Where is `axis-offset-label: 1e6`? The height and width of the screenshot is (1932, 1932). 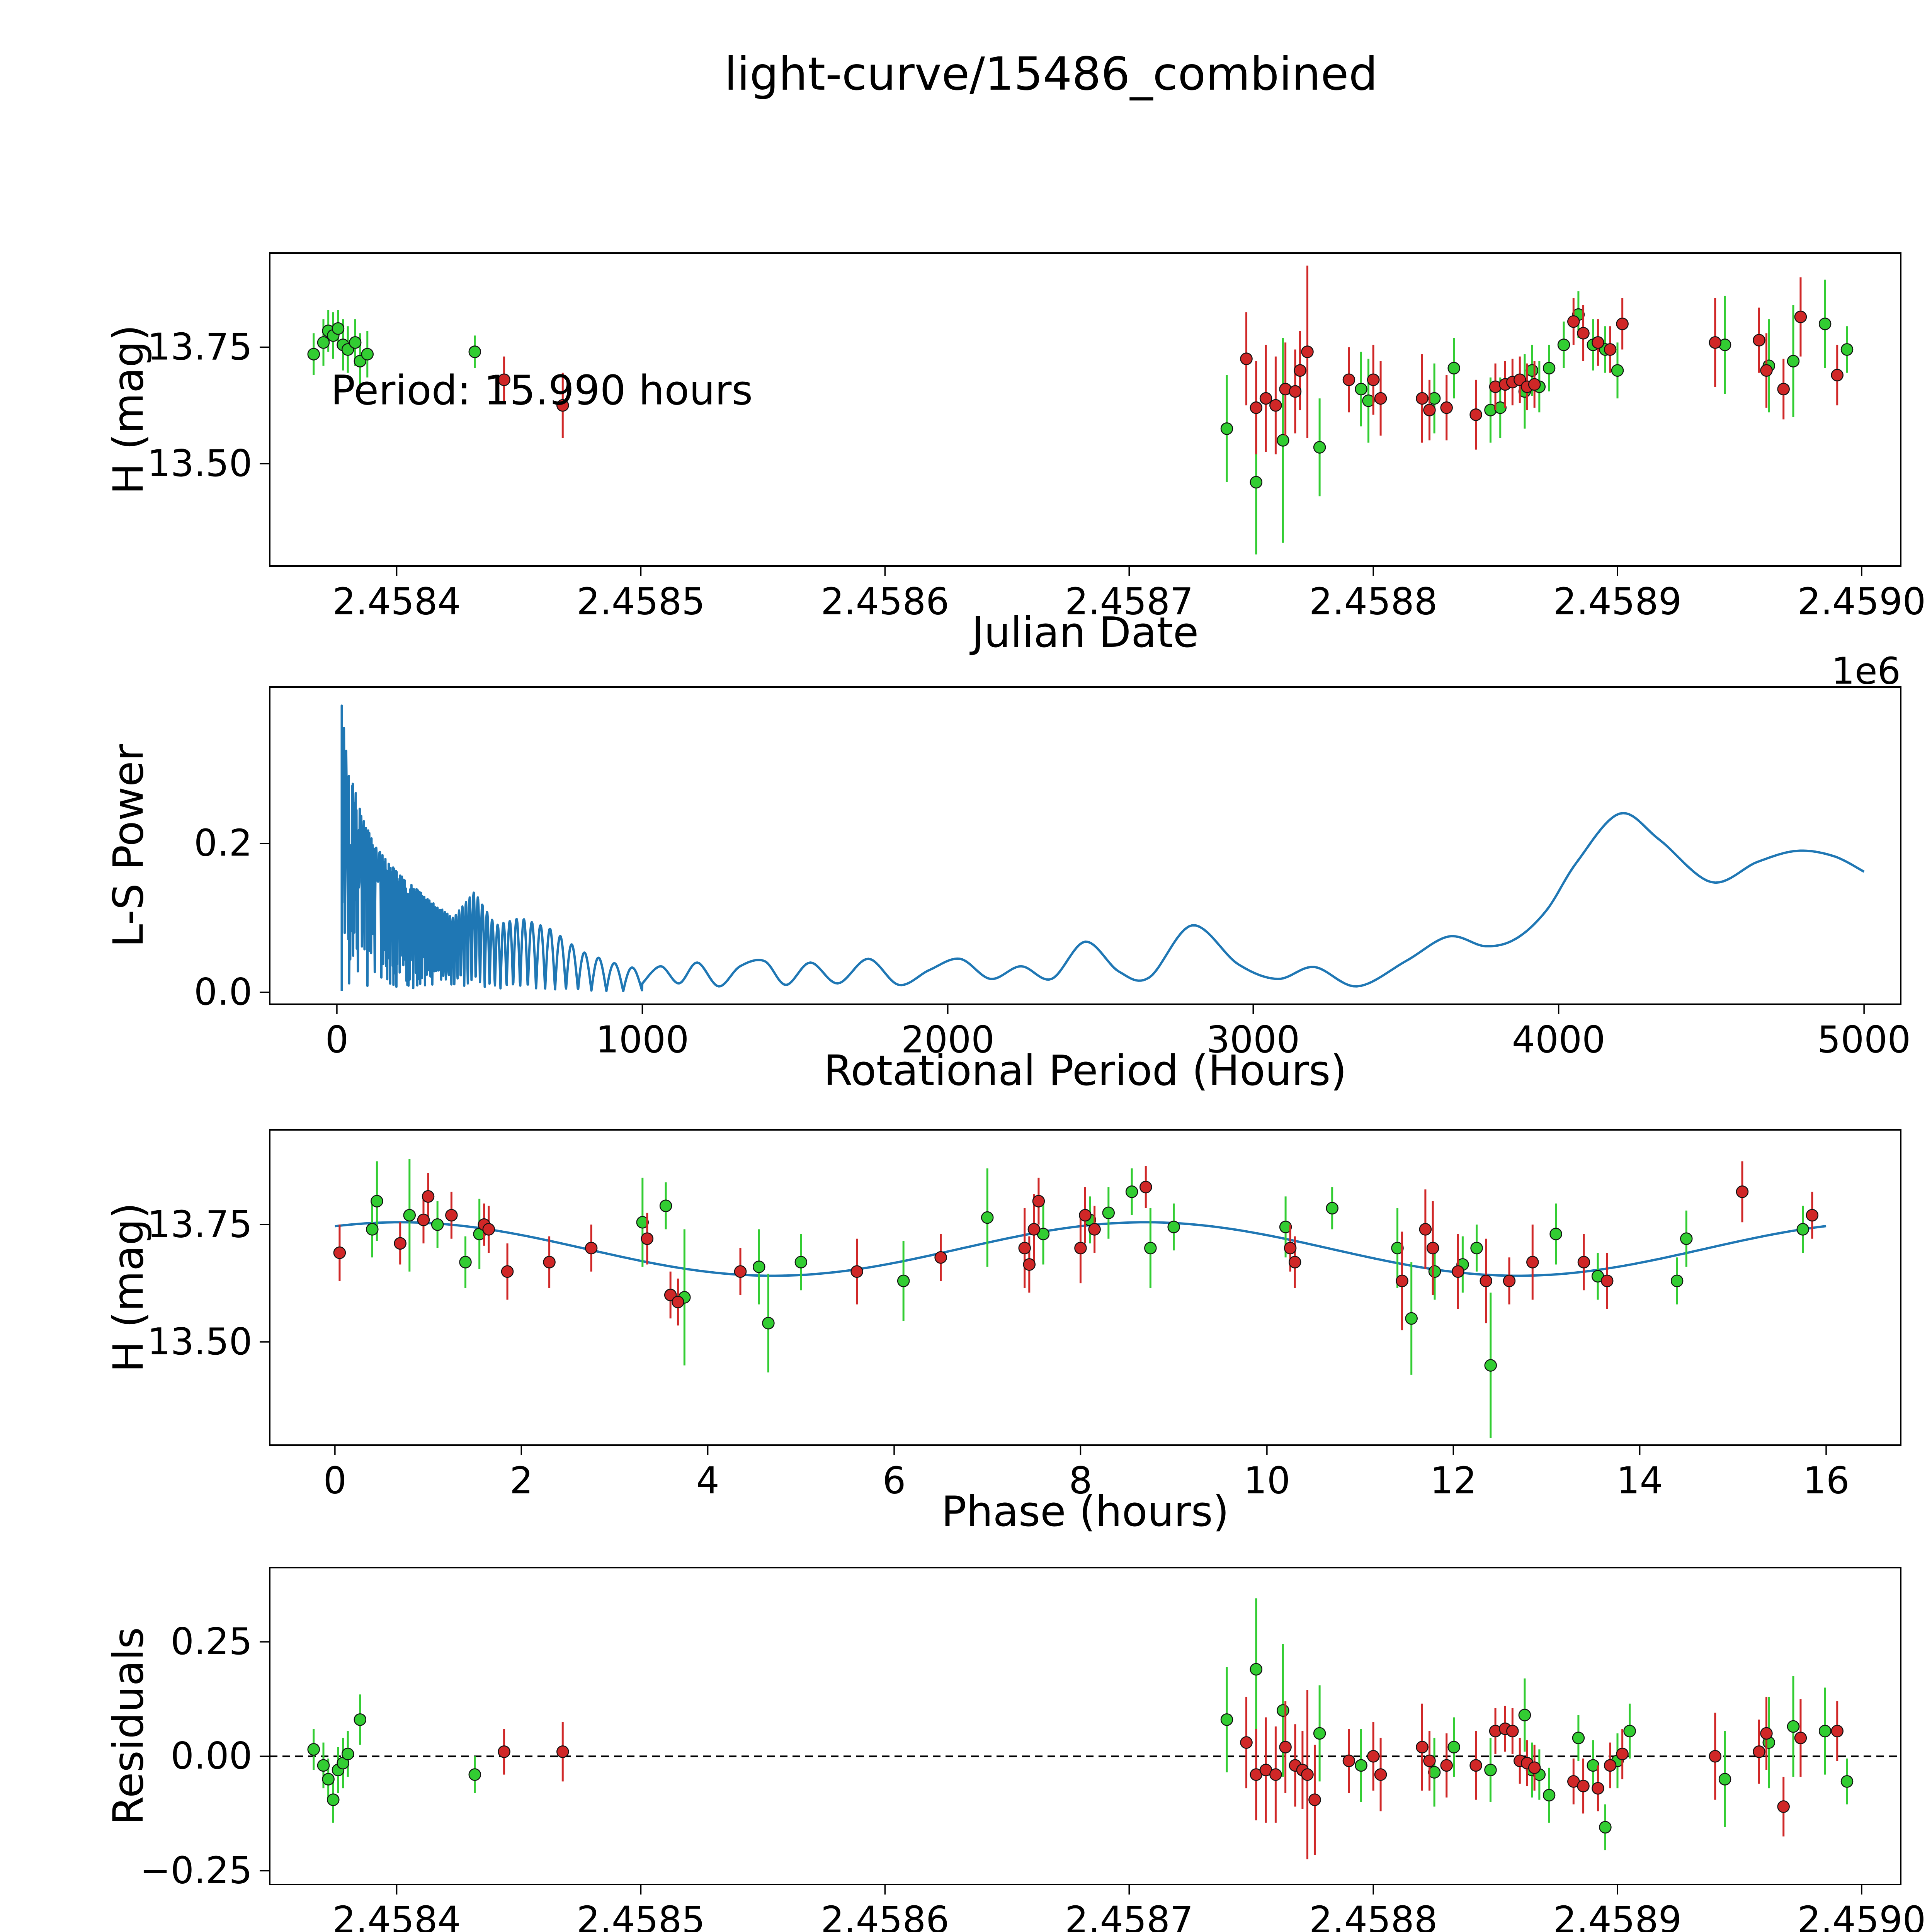 axis-offset-label: 1e6 is located at coordinates (1867, 671).